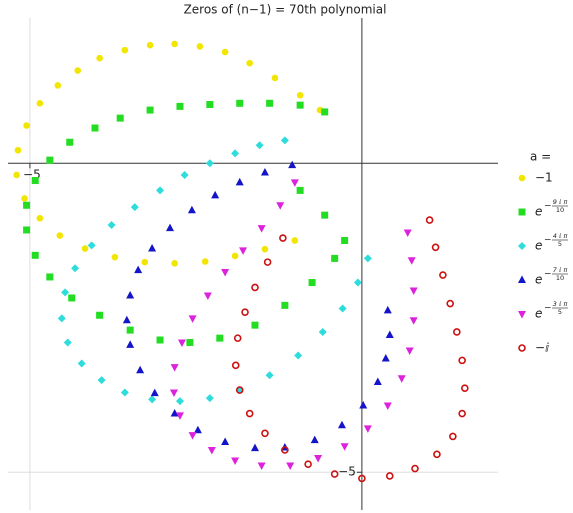 Image resolution: width=573 pixels, height=513 pixels. What do you see at coordinates (560, 236) in the screenshot?
I see `legend-exponent-num: 4 ⅈ π` at bounding box center [560, 236].